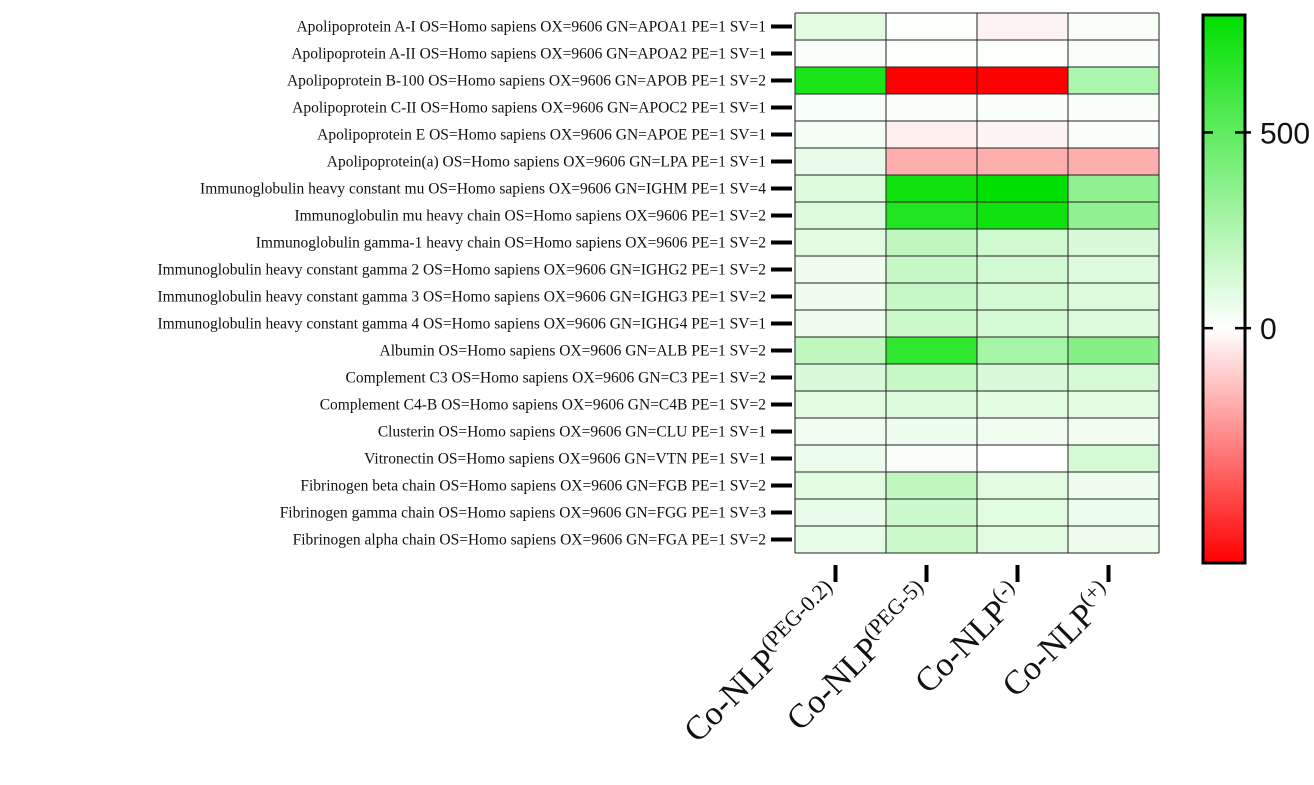 The height and width of the screenshot is (785, 1314). Describe the element at coordinates (1113, 350) in the screenshot. I see `heatmap-cell-r12-c3` at that location.